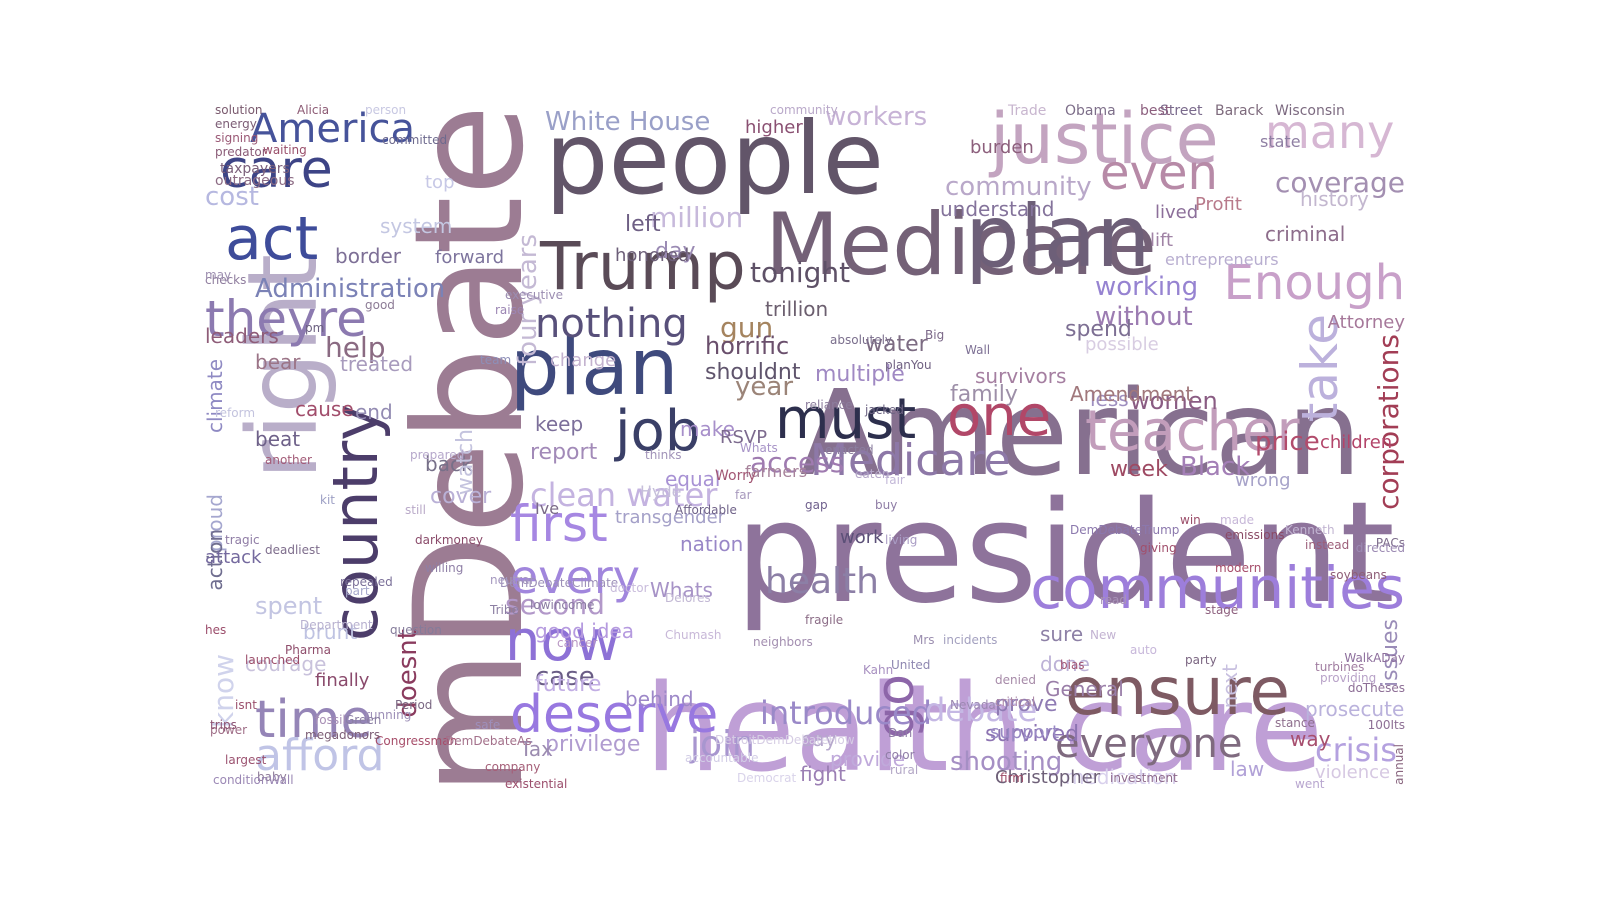 The height and width of the screenshot is (900, 1600). What do you see at coordinates (886, 505) in the screenshot?
I see `cloud-word: buy` at bounding box center [886, 505].